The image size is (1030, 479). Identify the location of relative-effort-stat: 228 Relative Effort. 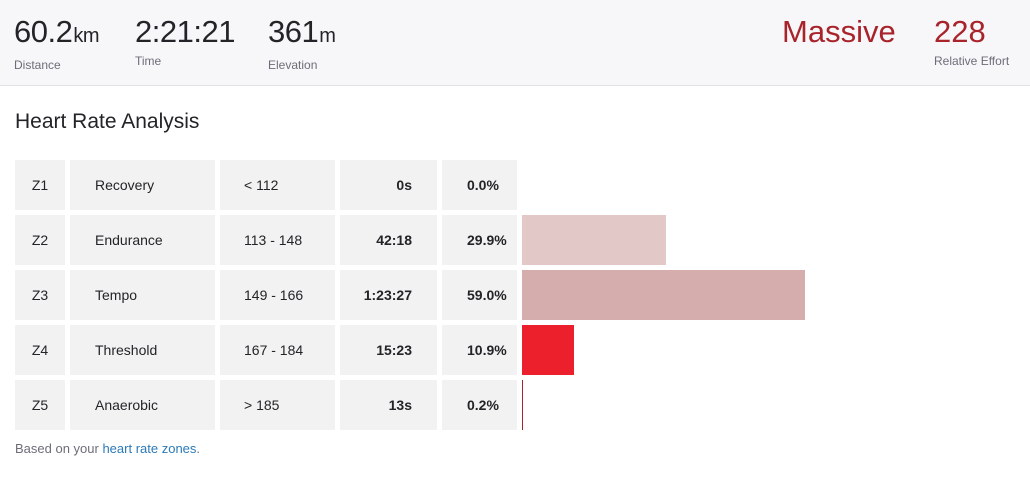
(971, 41).